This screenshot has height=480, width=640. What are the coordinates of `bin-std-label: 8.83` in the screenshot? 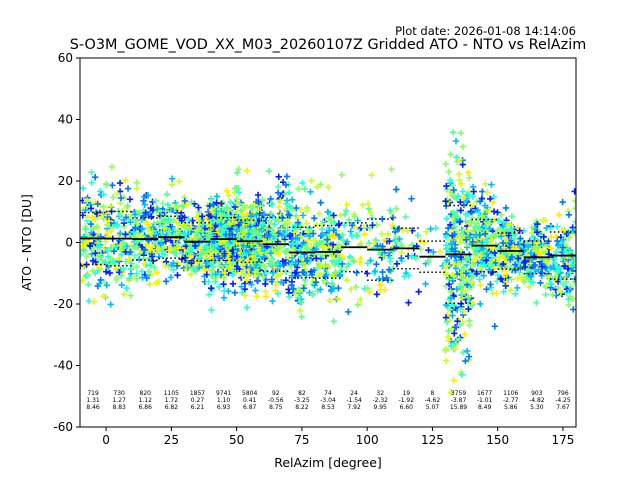 It's located at (119, 407).